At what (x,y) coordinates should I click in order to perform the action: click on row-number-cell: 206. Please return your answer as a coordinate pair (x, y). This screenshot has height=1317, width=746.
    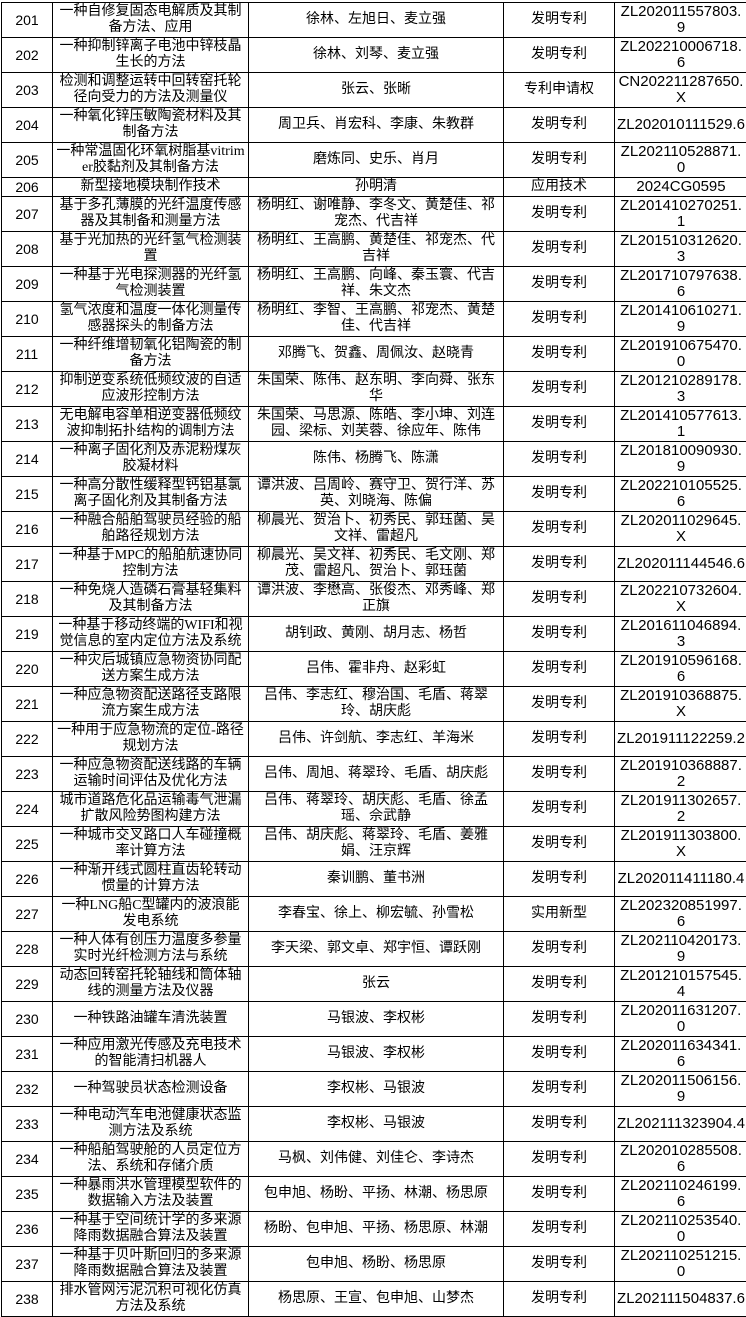
    Looking at the image, I should click on (27, 187).